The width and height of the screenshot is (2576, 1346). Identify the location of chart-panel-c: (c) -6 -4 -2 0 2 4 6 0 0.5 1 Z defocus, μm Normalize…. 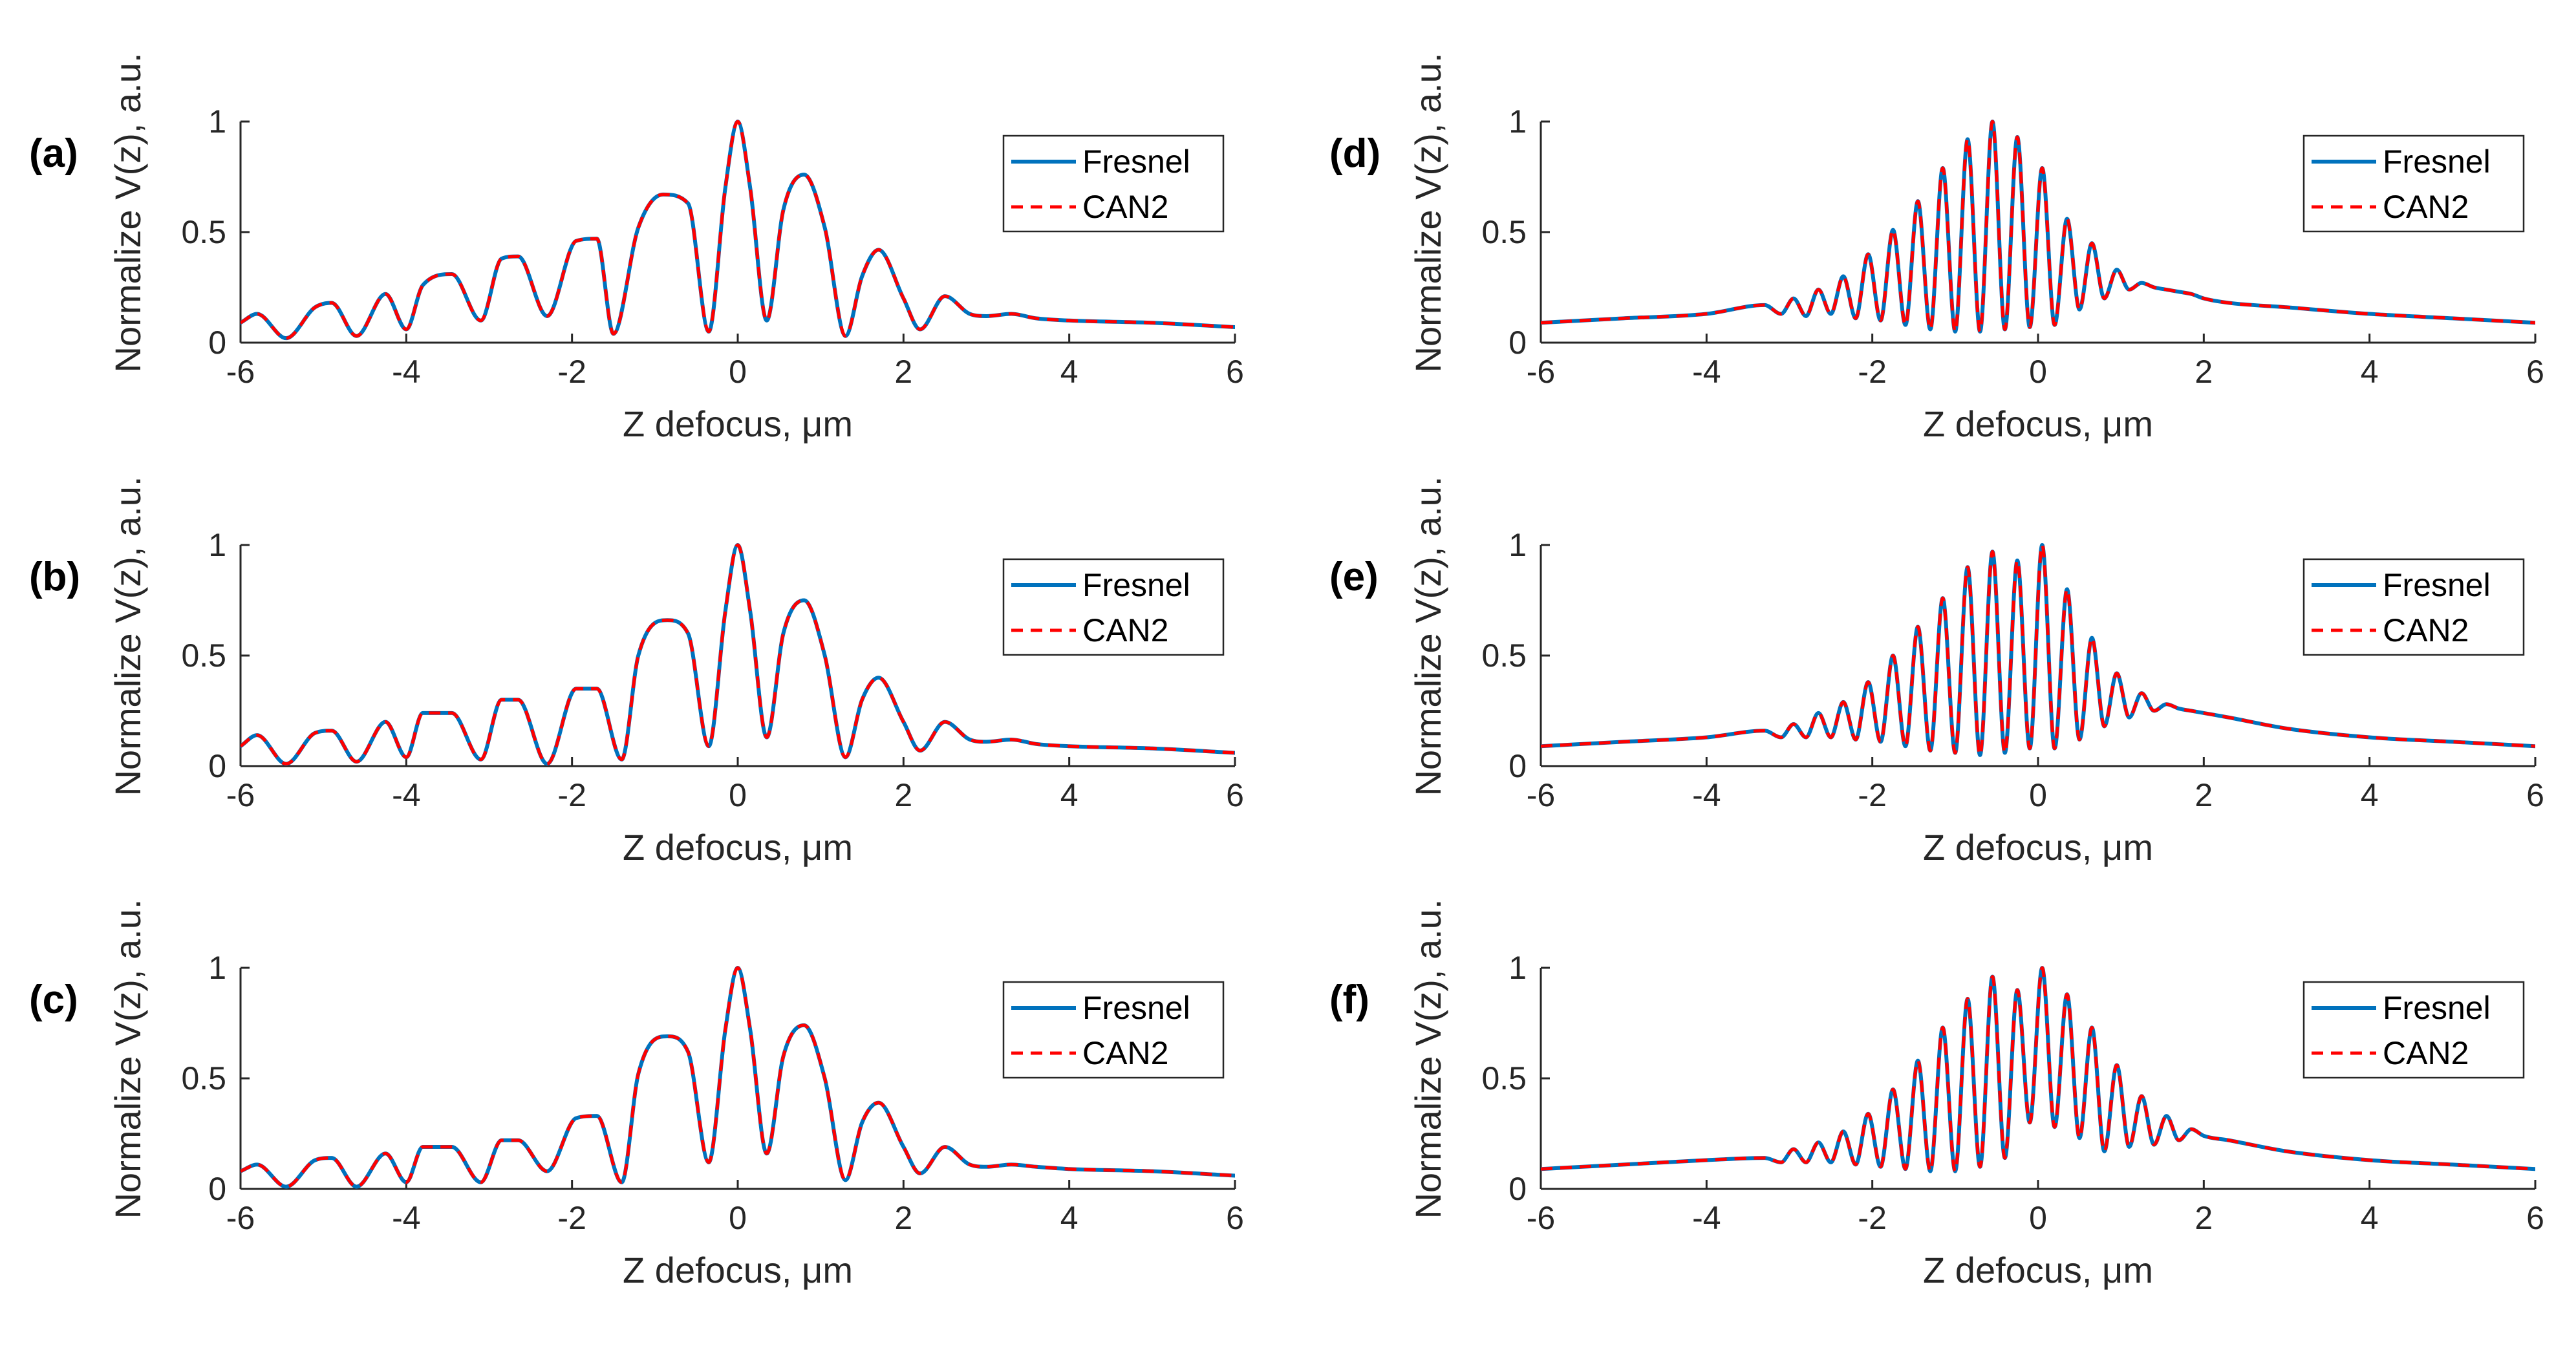
(636, 1094).